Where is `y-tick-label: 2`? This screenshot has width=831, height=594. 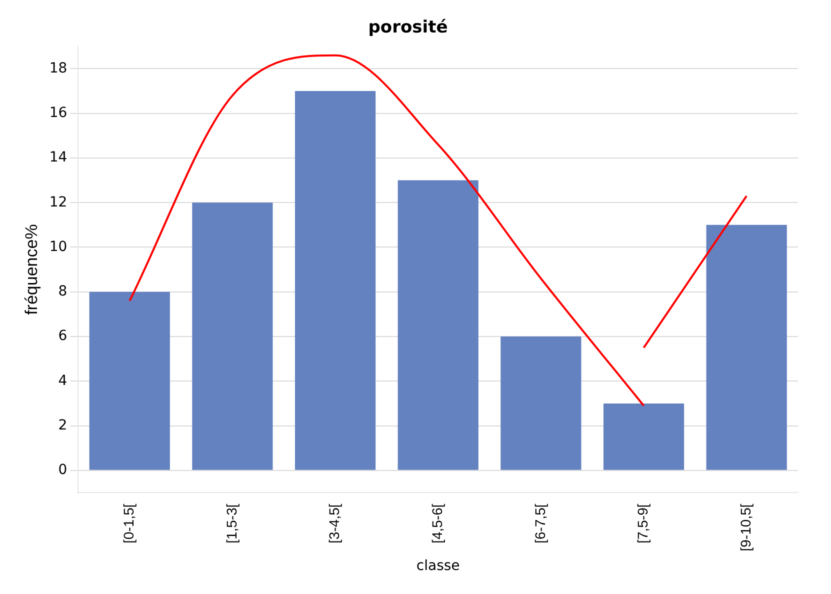 y-tick-label: 2 is located at coordinates (63, 425).